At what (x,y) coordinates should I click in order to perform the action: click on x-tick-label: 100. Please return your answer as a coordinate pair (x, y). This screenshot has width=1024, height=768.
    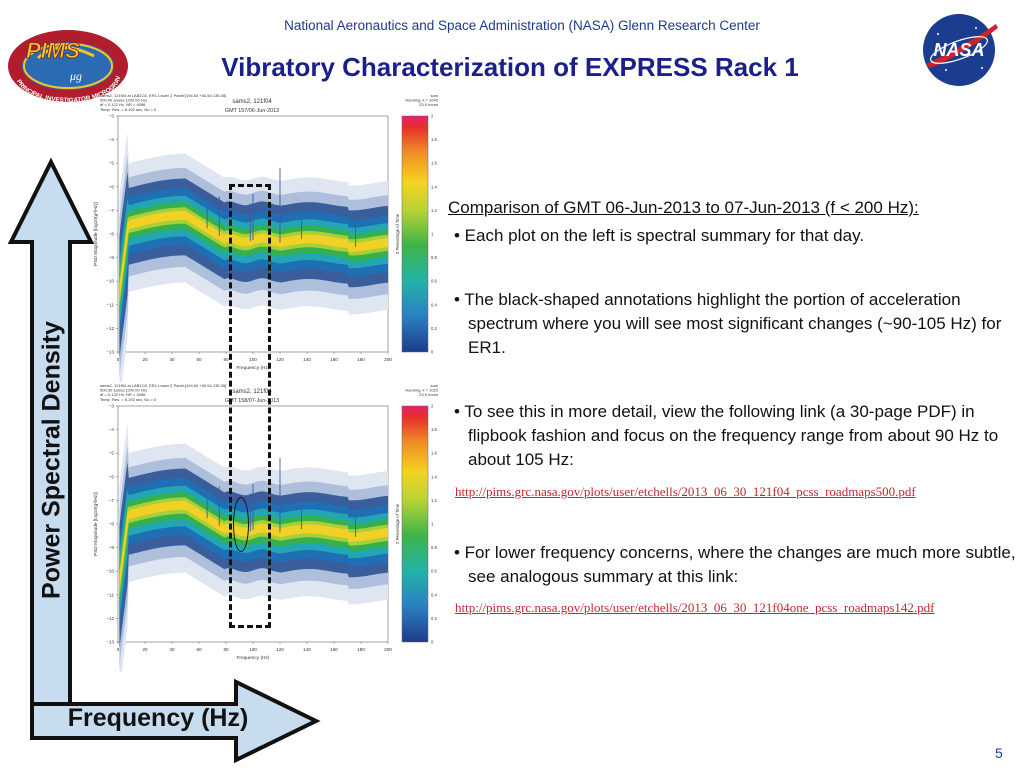
    Looking at the image, I should click on (253, 359).